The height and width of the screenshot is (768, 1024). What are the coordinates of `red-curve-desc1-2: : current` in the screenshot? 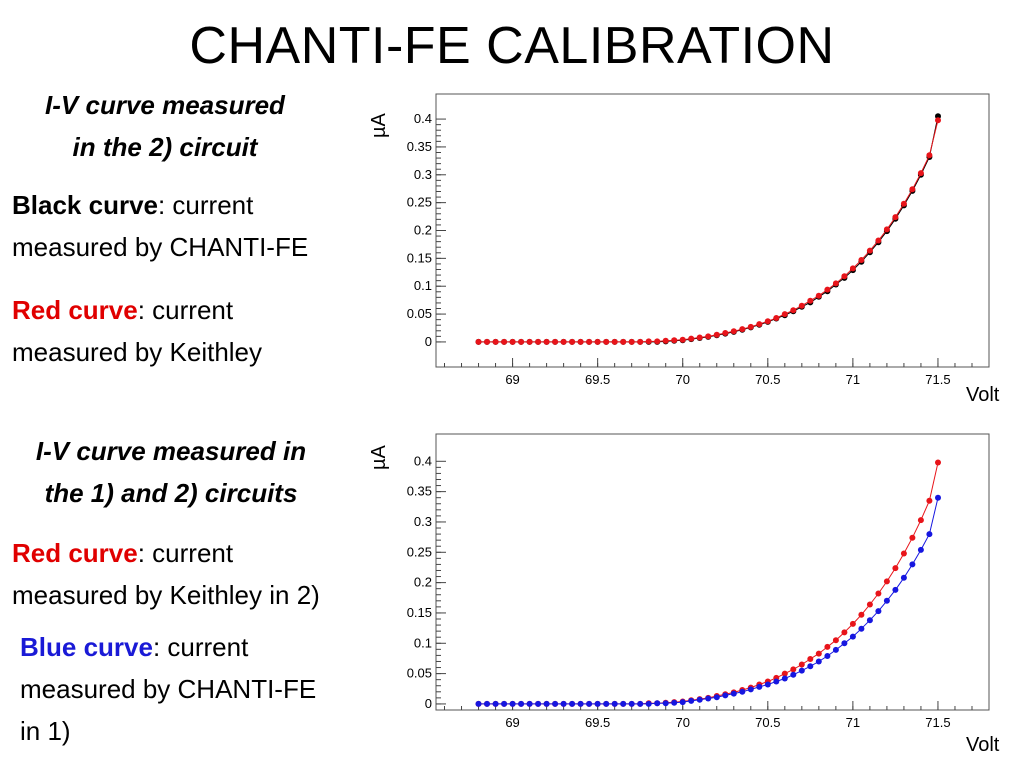 It's located at (185, 553).